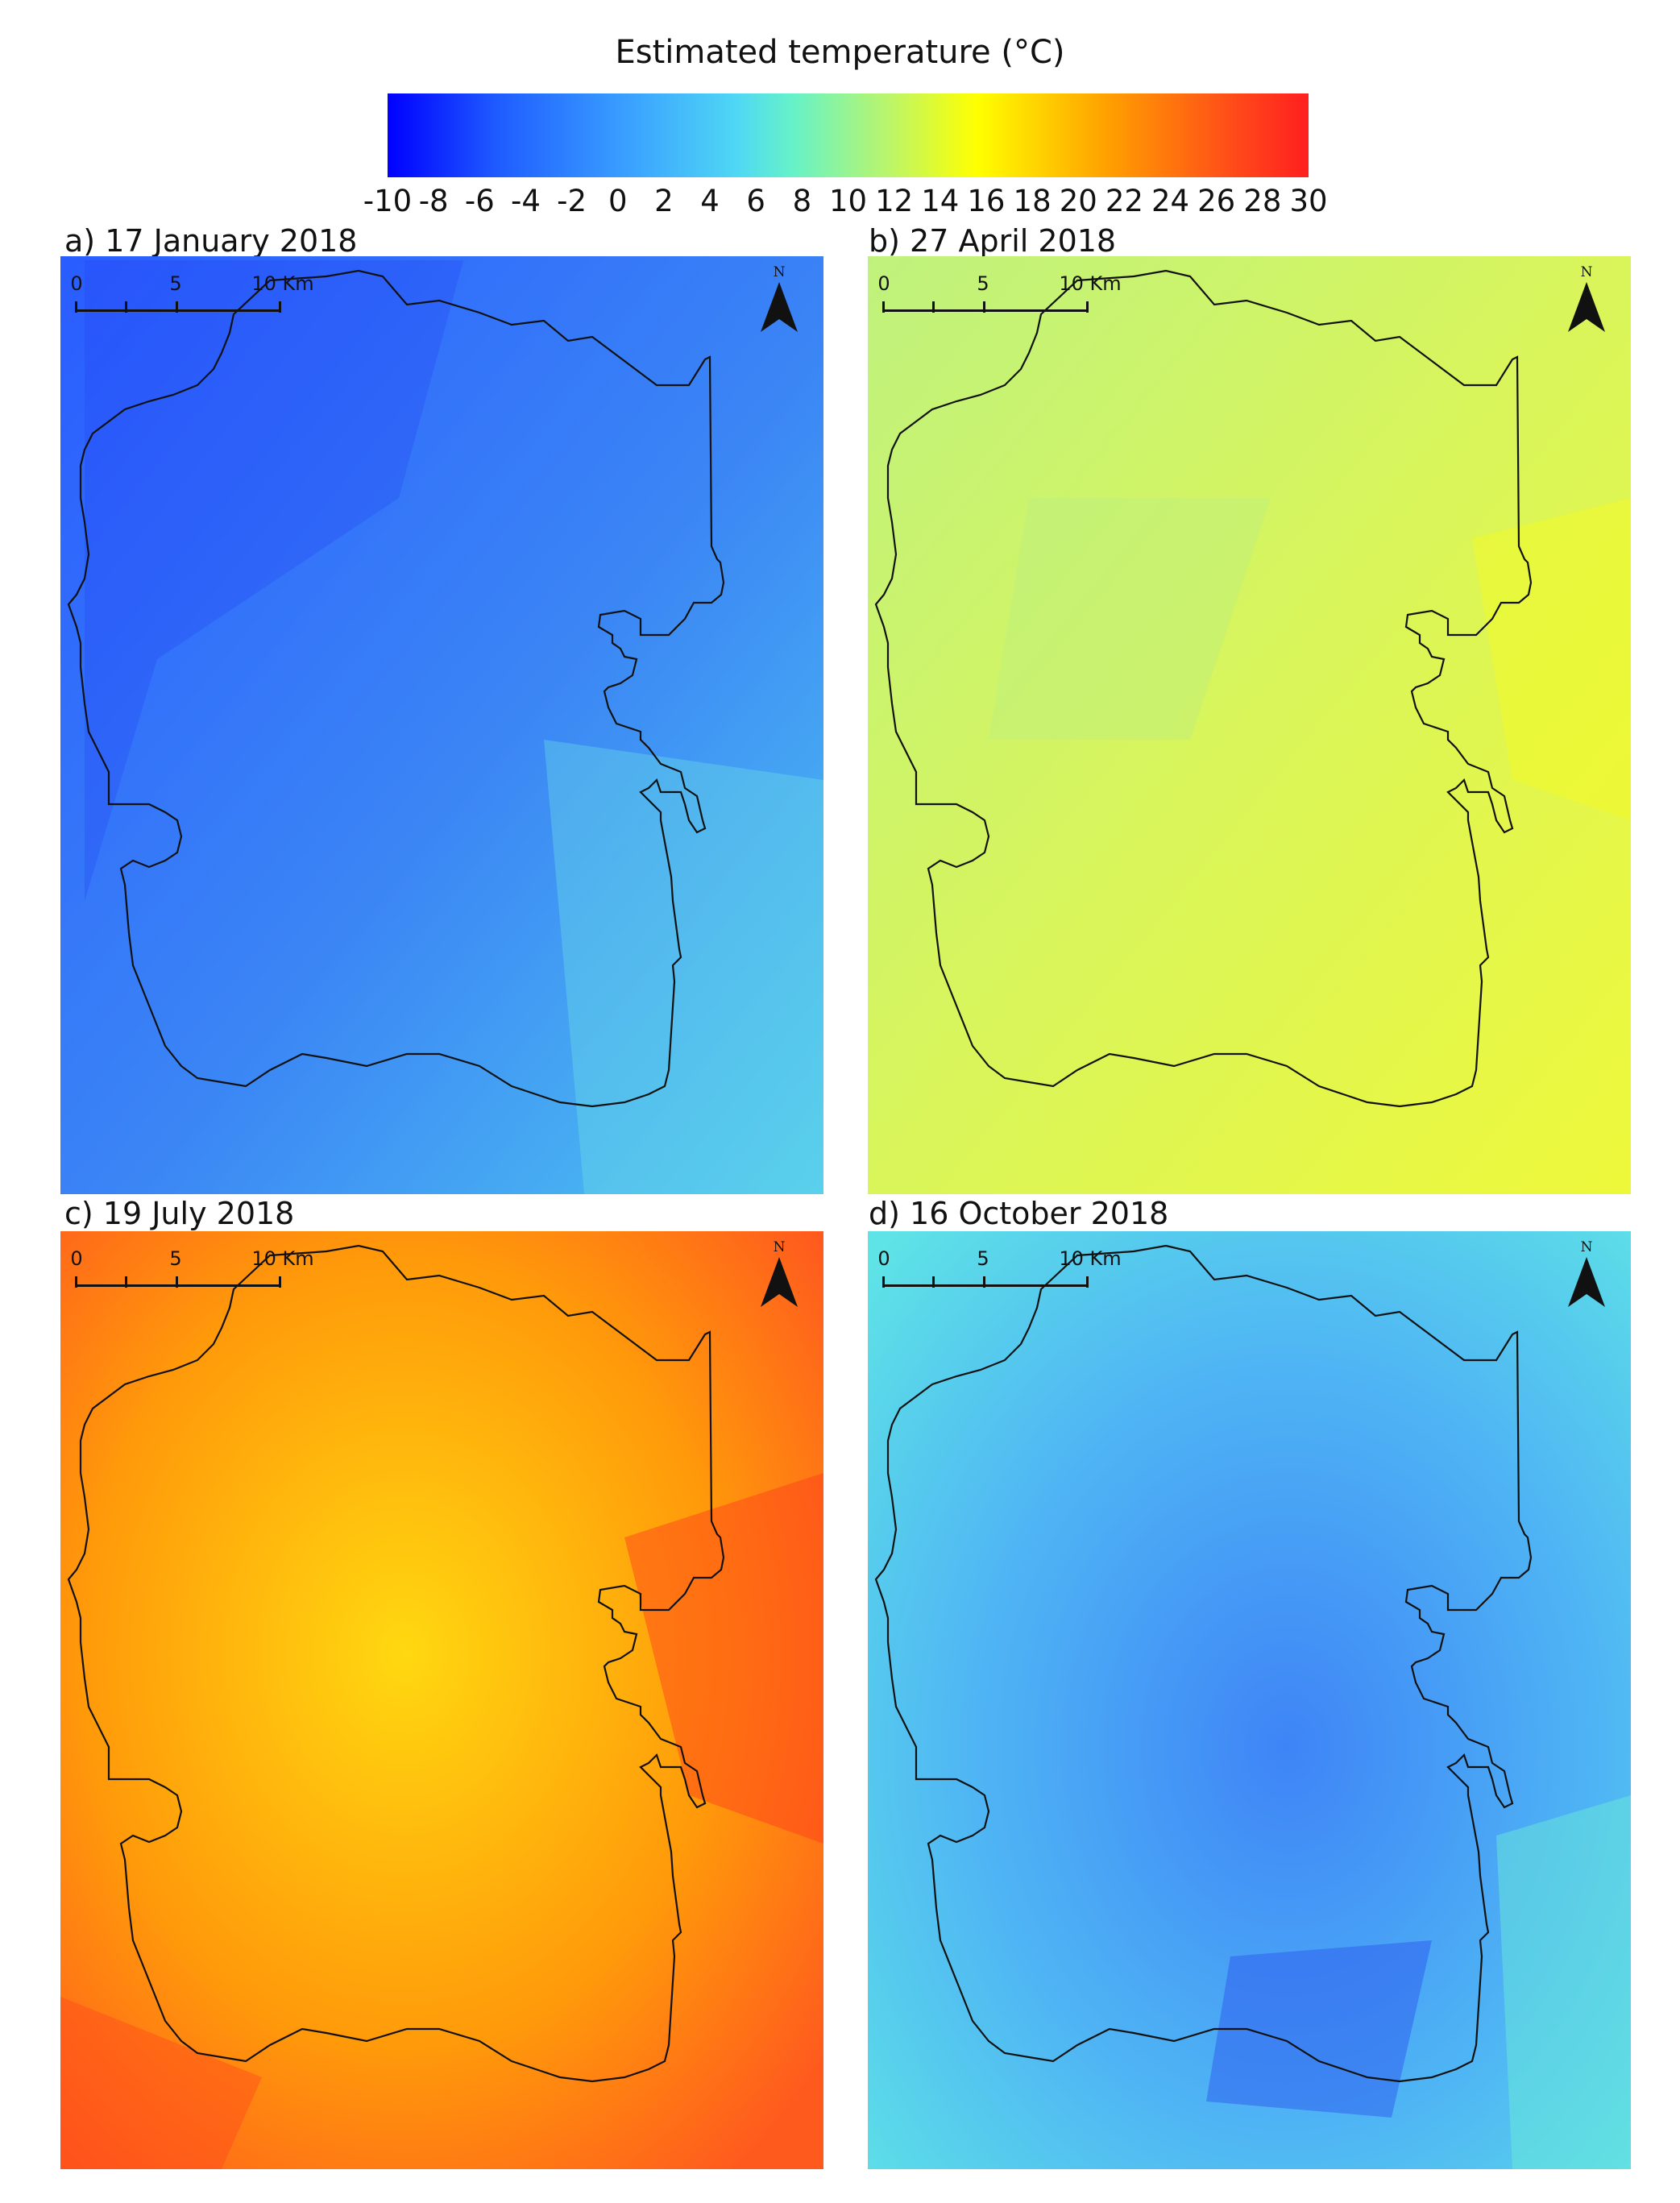 The width and height of the screenshot is (1680, 2203). What do you see at coordinates (993, 241) in the screenshot?
I see `panel-b-label: b) 27 April 2018` at bounding box center [993, 241].